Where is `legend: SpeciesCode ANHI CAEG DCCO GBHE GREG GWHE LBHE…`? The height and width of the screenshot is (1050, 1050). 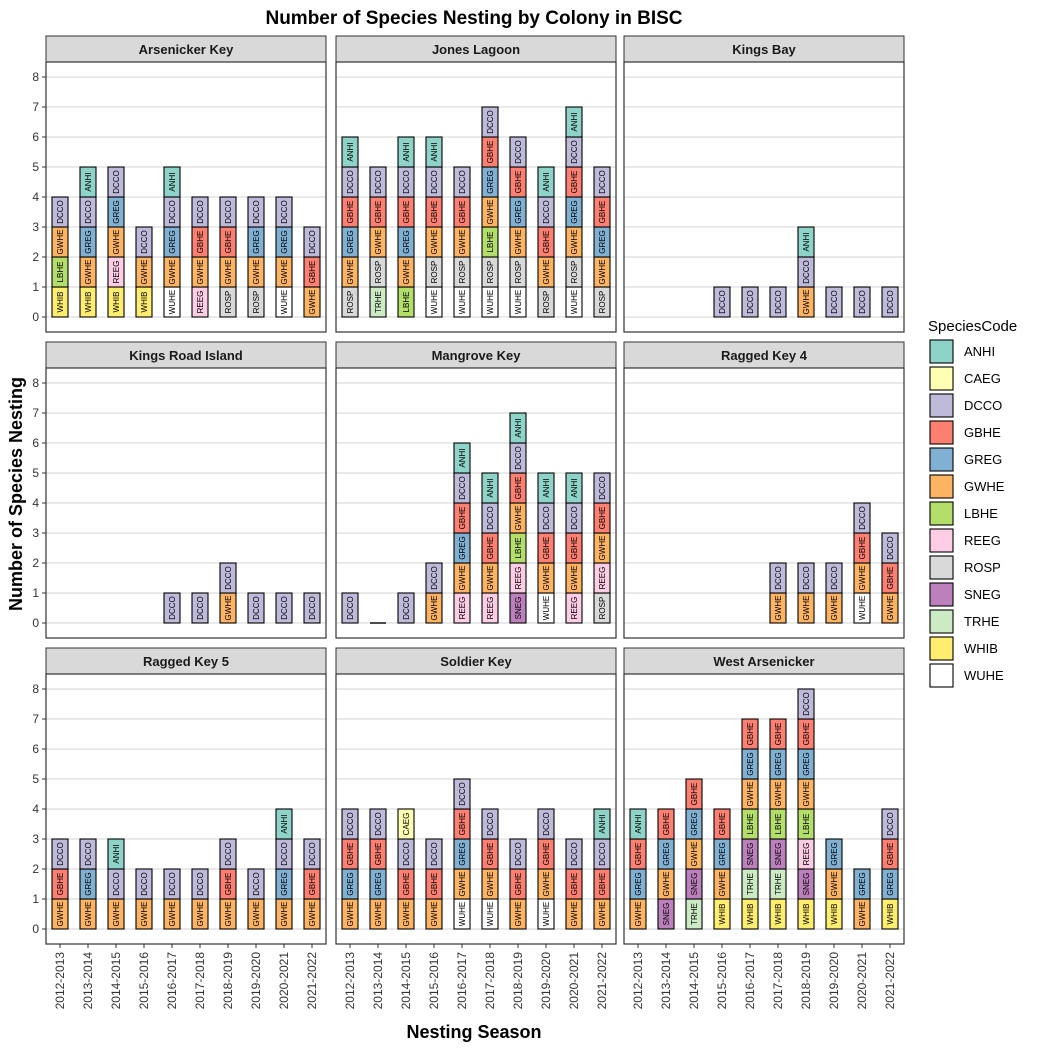 legend: SpeciesCode ANHI CAEG DCCO GBHE GREG GWHE LBHE… is located at coordinates (972, 503).